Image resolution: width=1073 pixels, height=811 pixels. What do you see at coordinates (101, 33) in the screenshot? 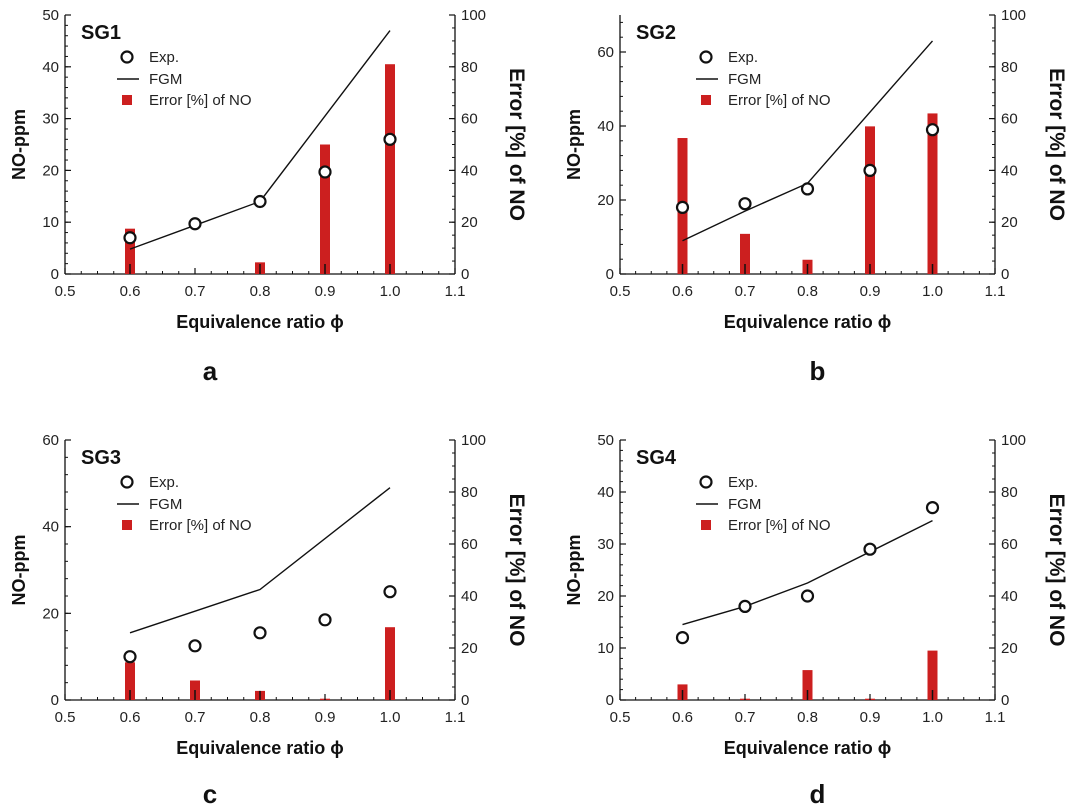
I see `panel-title: SG1` at bounding box center [101, 33].